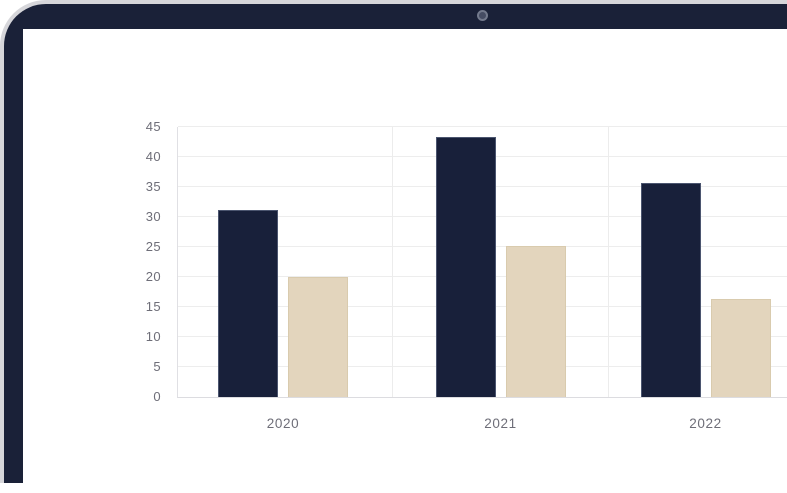 This screenshot has width=787, height=493. What do you see at coordinates (740, 348) in the screenshot?
I see `bar-2022-beige` at bounding box center [740, 348].